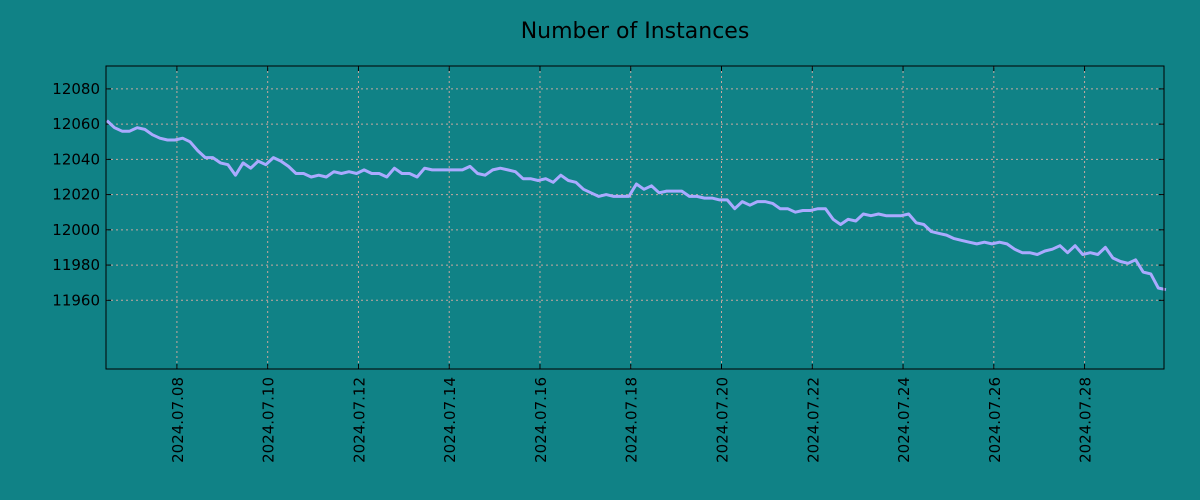 Image resolution: width=1200 pixels, height=500 pixels. What do you see at coordinates (269, 420) in the screenshot?
I see `x-tick-label: 2024.07.10` at bounding box center [269, 420].